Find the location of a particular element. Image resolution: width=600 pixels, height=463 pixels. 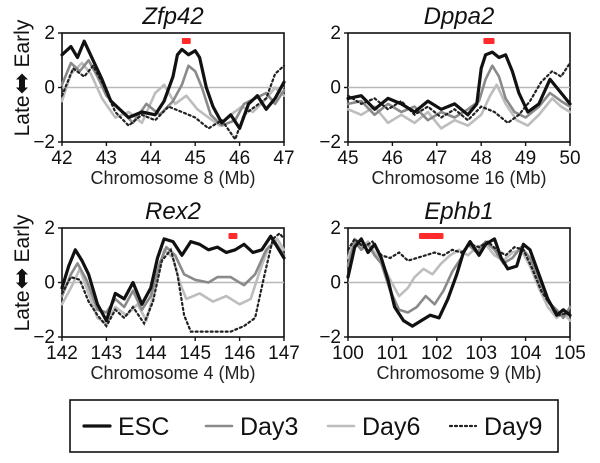

x-tick-label-zfp42: 47 is located at coordinates (283, 158).